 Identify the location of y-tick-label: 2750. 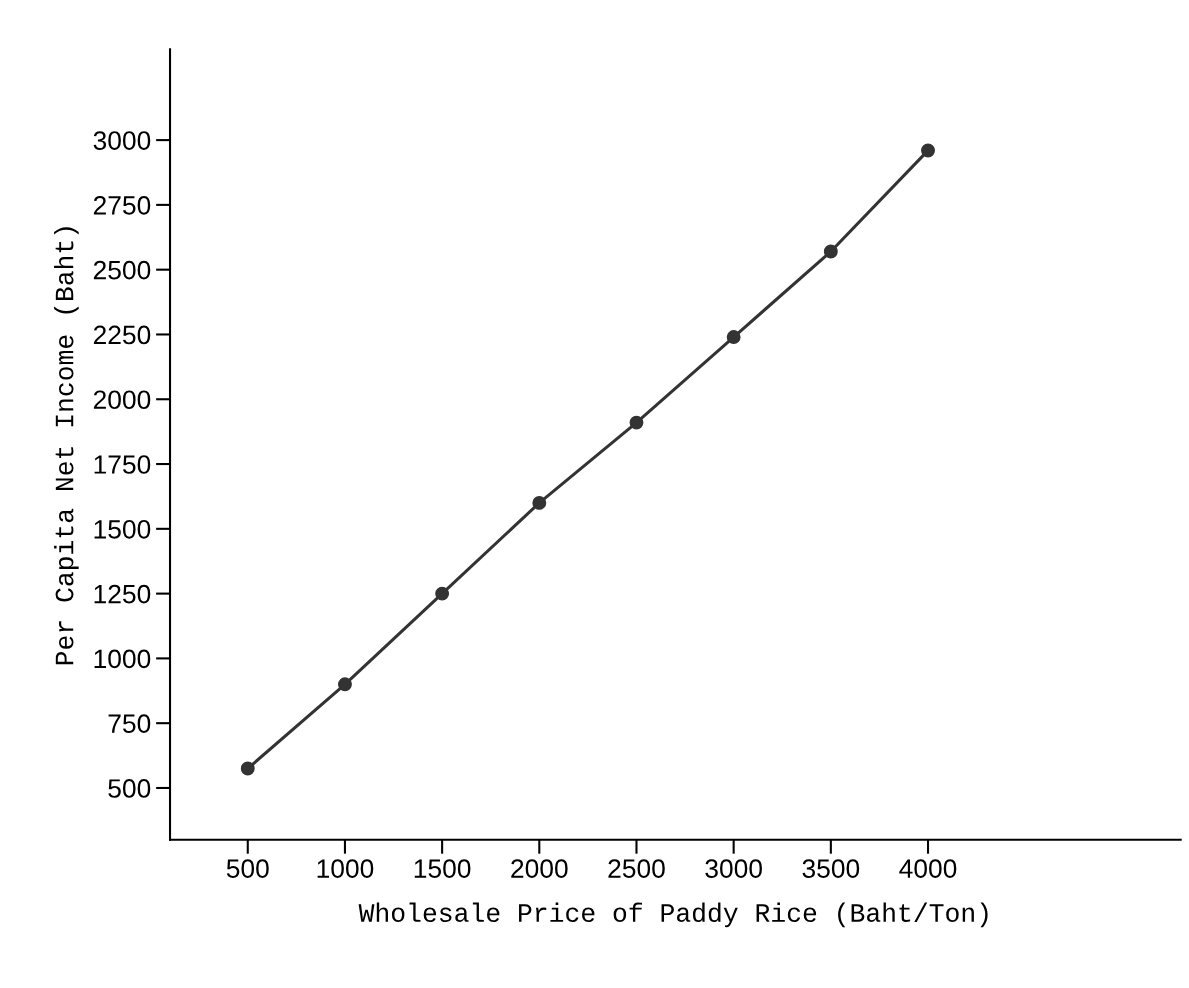
(122, 205).